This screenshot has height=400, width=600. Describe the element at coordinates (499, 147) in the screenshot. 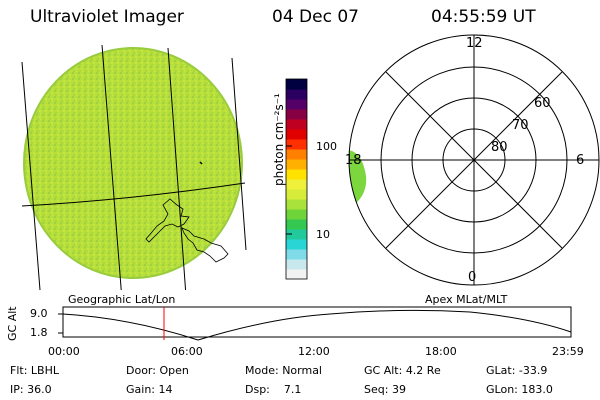

I see `mlat-label-80: 80` at that location.